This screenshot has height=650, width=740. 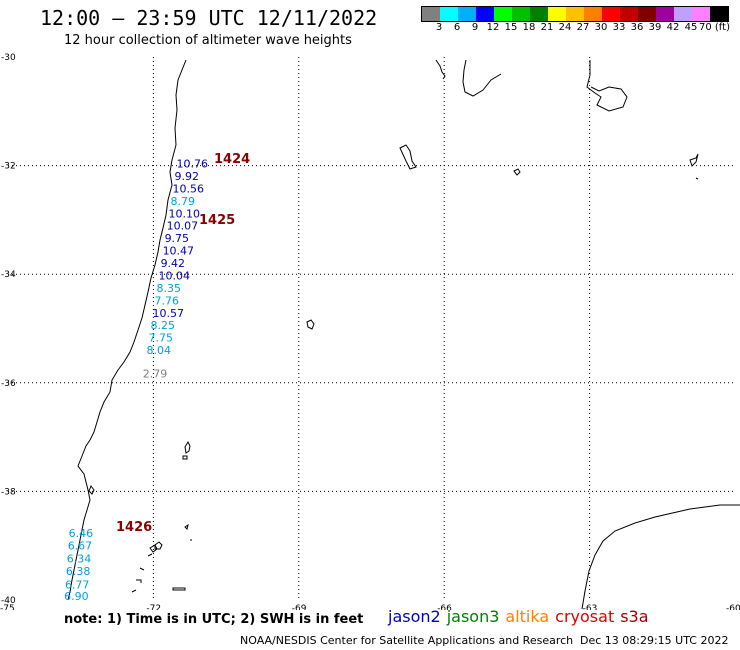 I want to click on satellite-legend: jason2 jason3 altika cryosat s3a, so click(x=521, y=616).